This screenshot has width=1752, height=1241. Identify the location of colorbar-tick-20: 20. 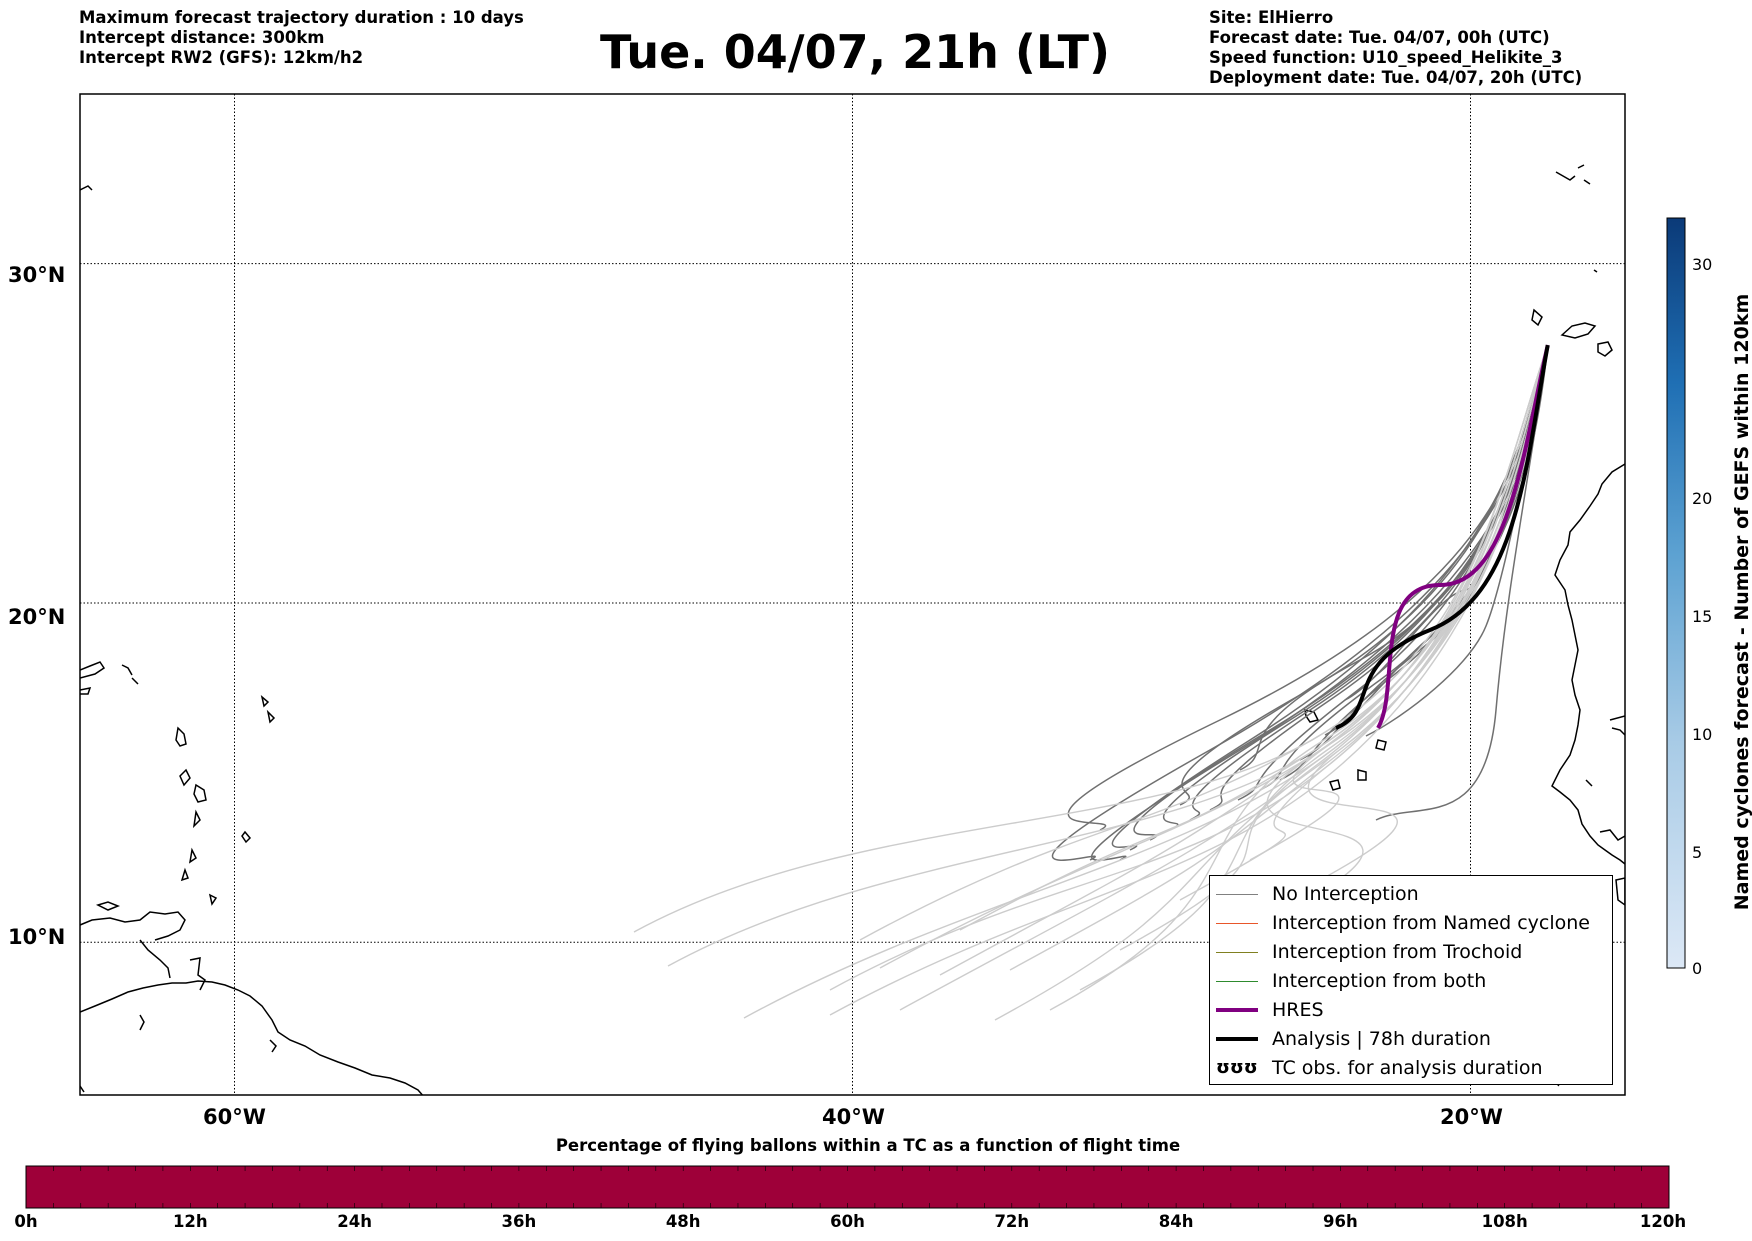
(1702, 498).